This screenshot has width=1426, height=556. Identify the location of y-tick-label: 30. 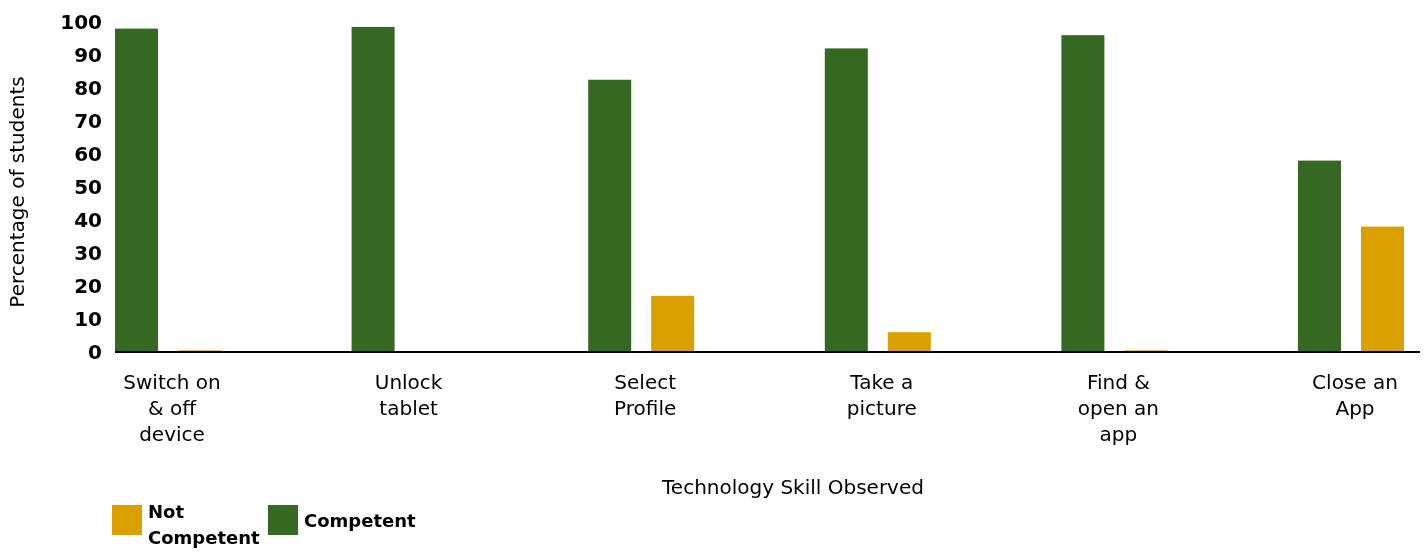
(88, 253).